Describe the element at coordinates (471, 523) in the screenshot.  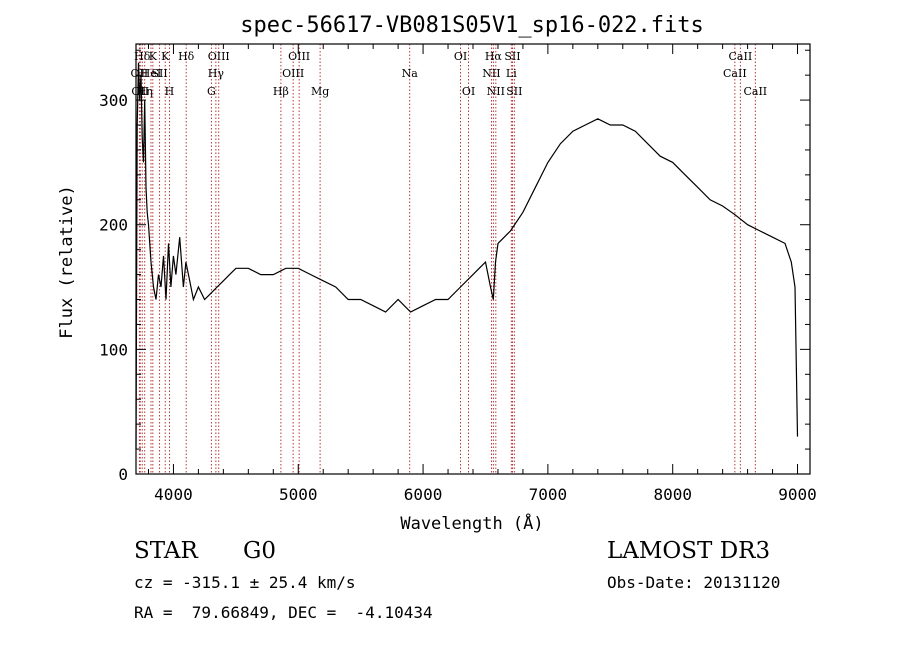
I see `x-axis-label: Wavelength (Å)` at that location.